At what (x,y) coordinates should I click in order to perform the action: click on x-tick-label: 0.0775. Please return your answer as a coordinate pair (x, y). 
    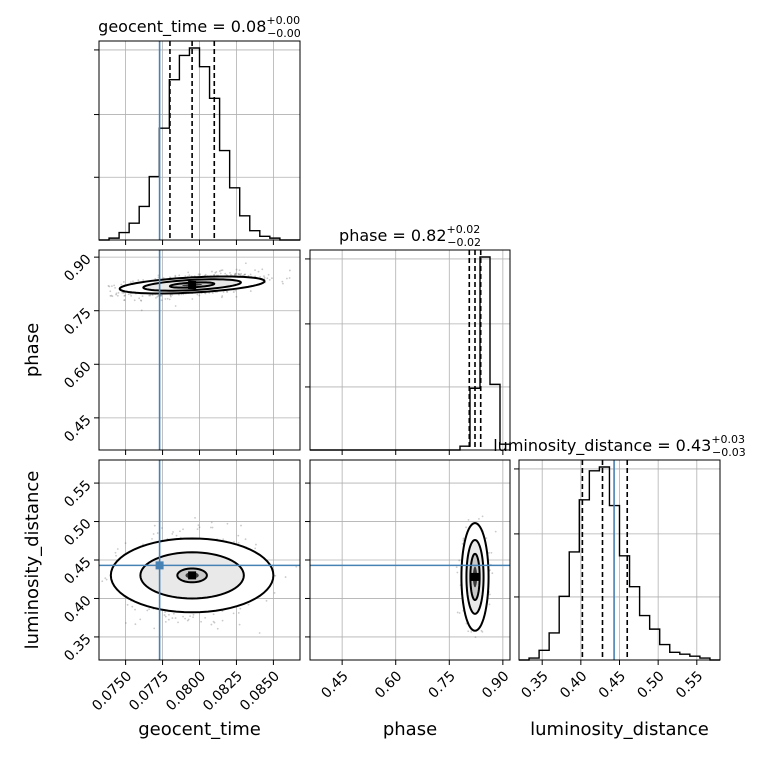
    Looking at the image, I should click on (149, 691).